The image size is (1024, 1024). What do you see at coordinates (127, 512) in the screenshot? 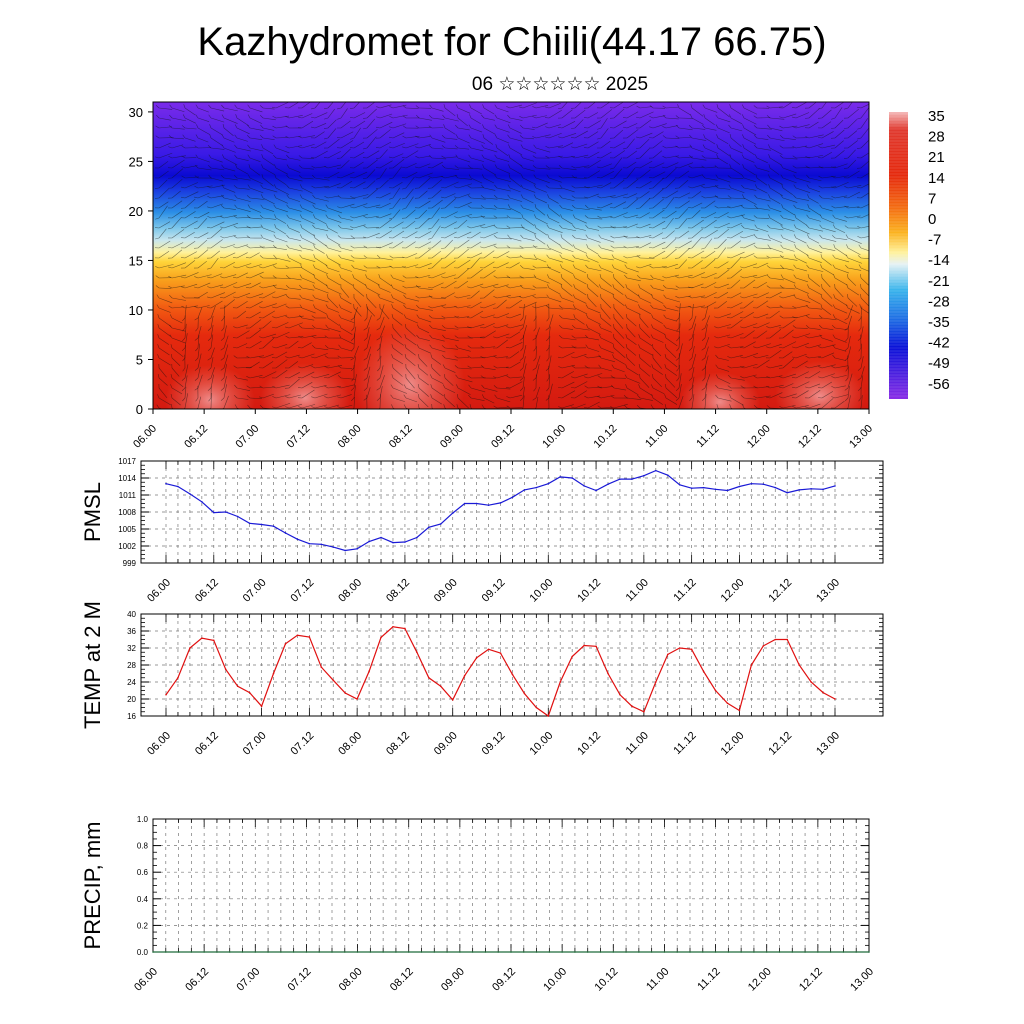
I see `y-tick-label: 1008` at bounding box center [127, 512].